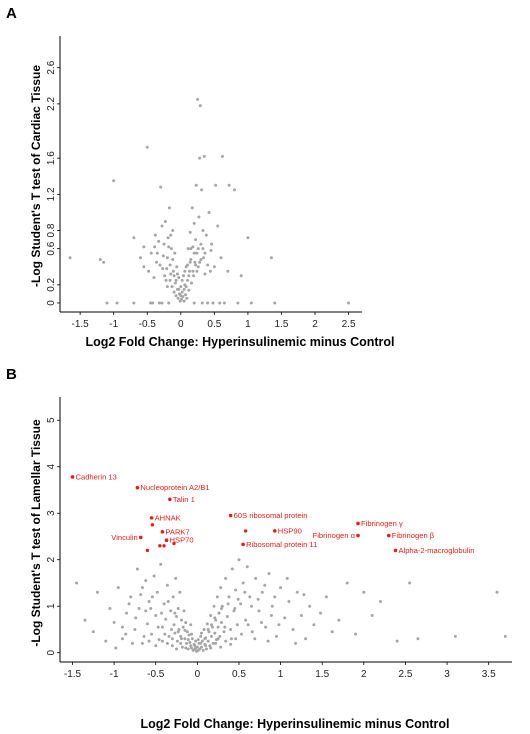 The width and height of the screenshot is (530, 734). What do you see at coordinates (177, 531) in the screenshot?
I see `point-label: PARK7` at bounding box center [177, 531].